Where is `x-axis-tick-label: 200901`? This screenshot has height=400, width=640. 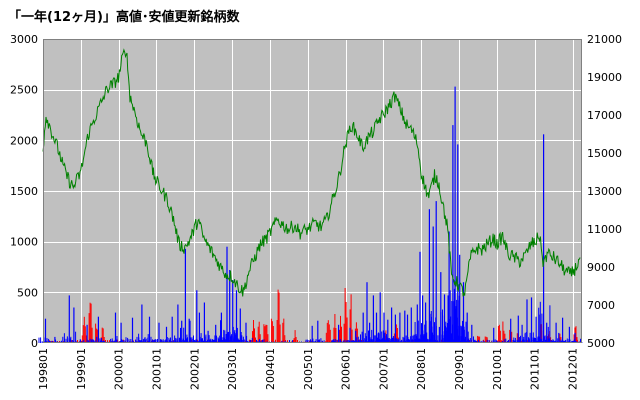 x-axis-tick-label: 200901 is located at coordinates (459, 369).